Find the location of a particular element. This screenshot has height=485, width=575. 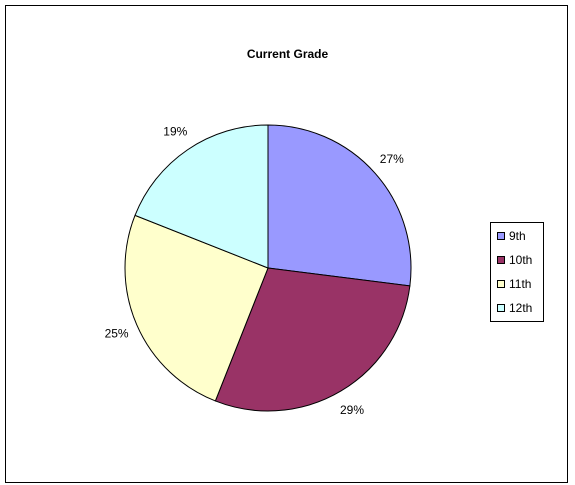

legend-item-12th: 12th is located at coordinates (514, 308).